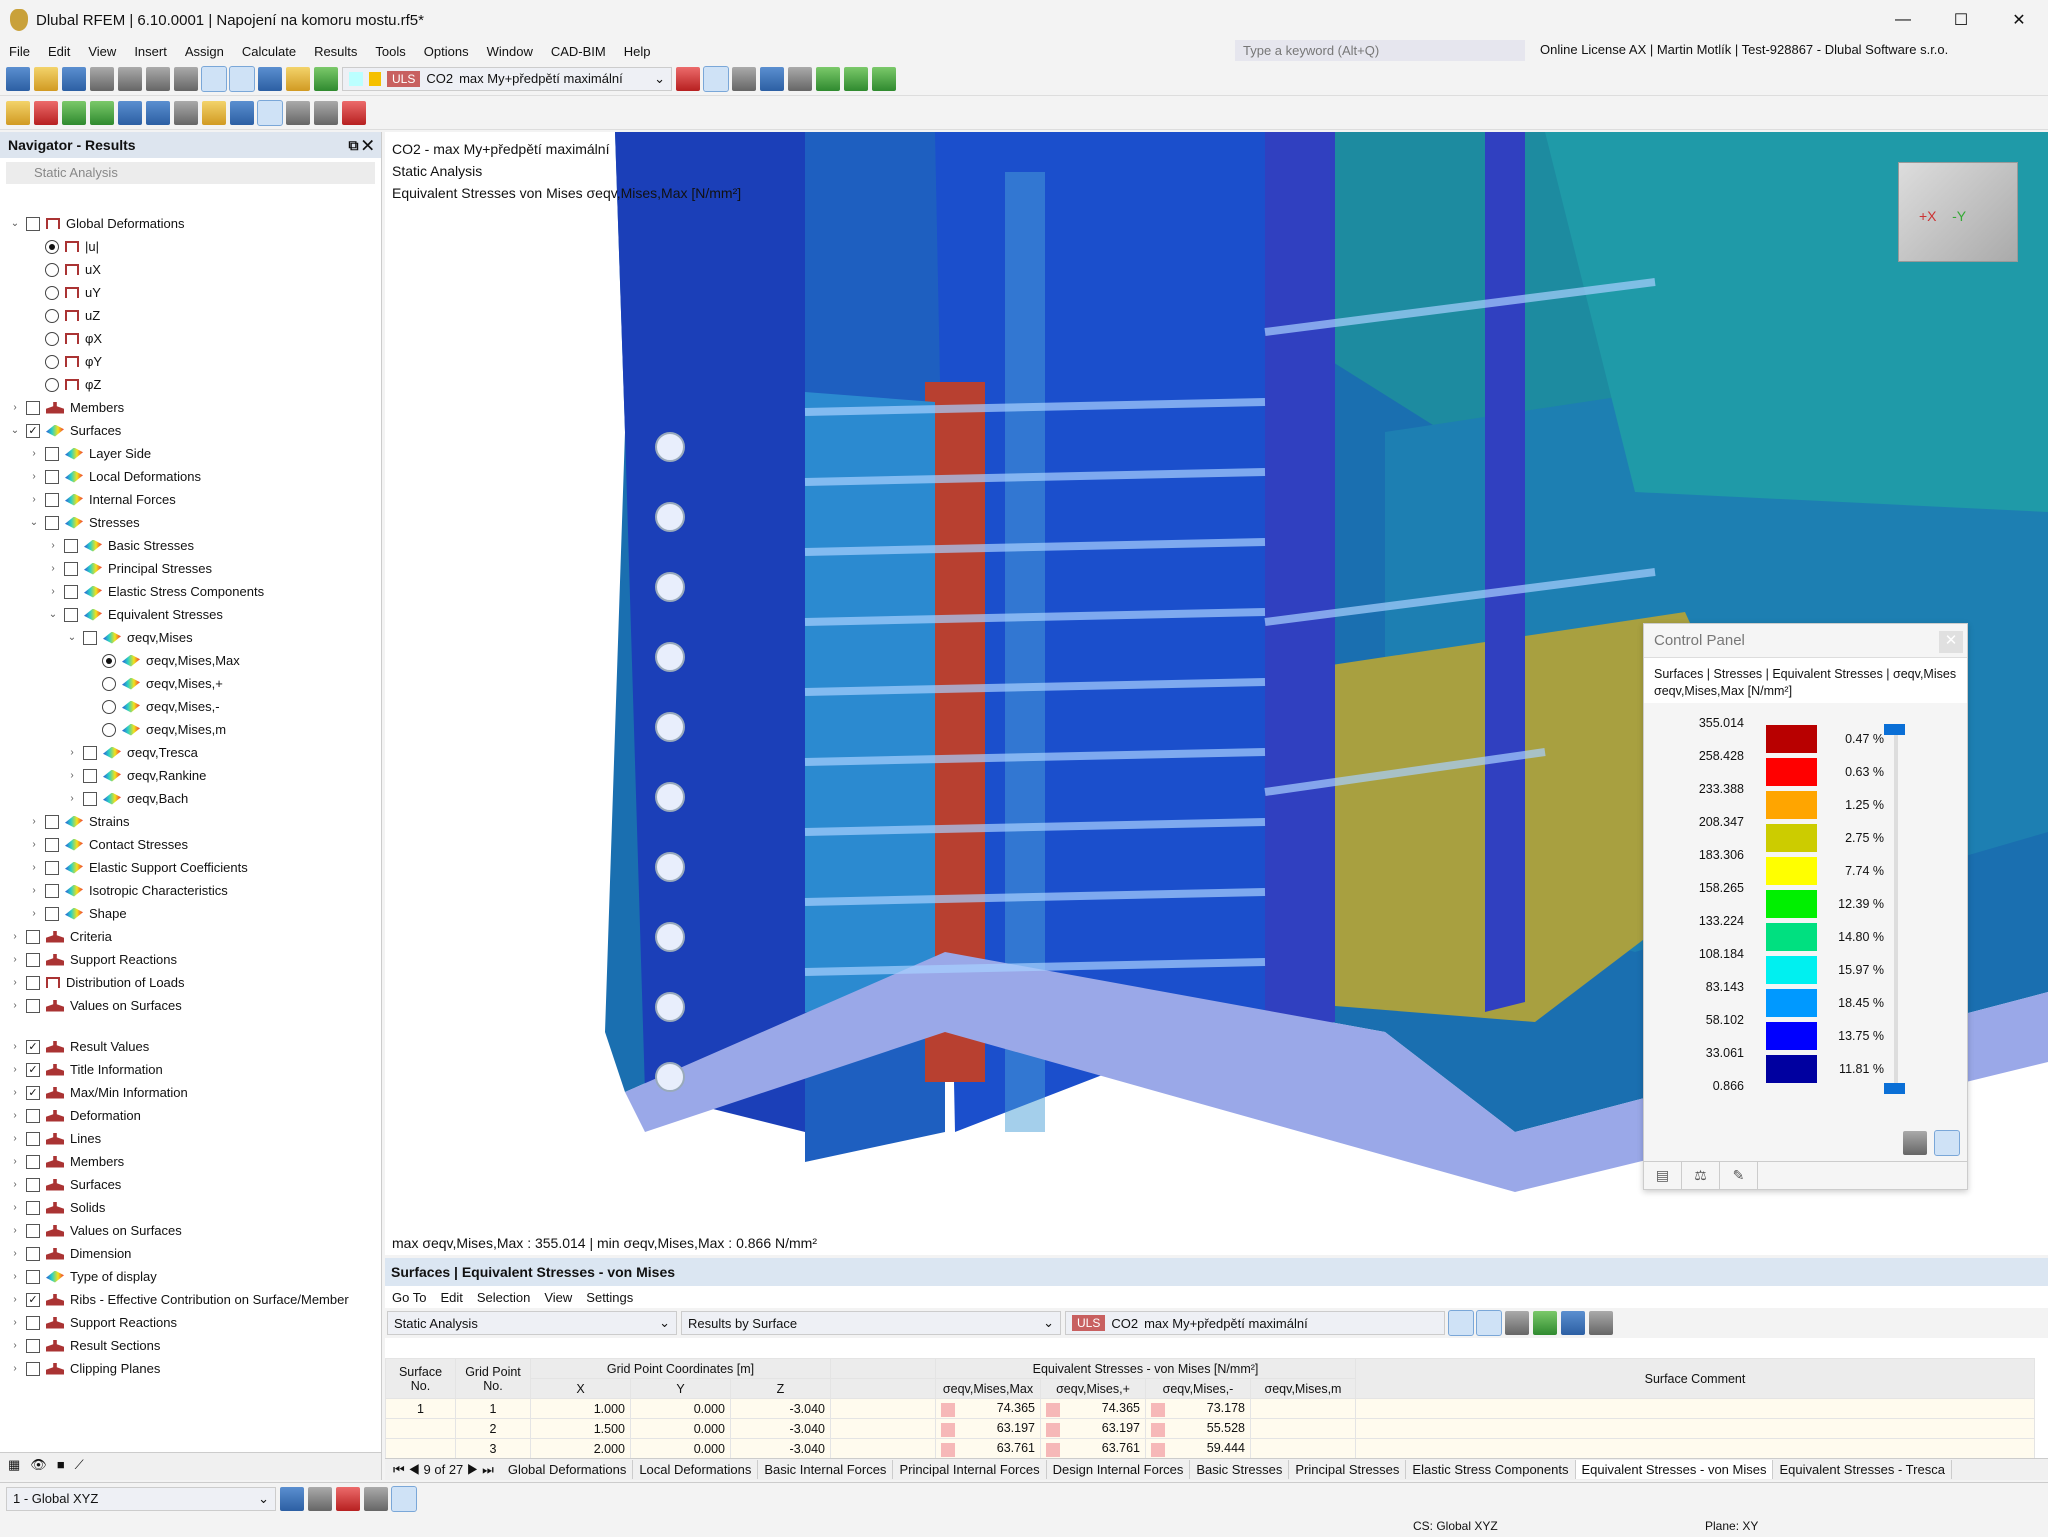 This screenshot has width=2048, height=1537. What do you see at coordinates (64, 292) in the screenshot?
I see `tree-item: uY` at bounding box center [64, 292].